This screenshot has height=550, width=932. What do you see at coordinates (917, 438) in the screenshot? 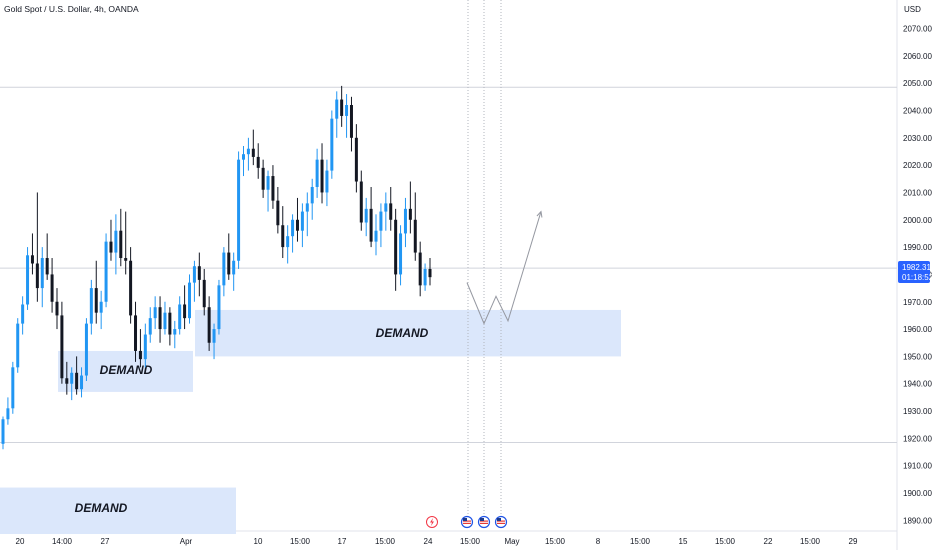
I see `price-tick-label: 1920.000` at bounding box center [917, 438].